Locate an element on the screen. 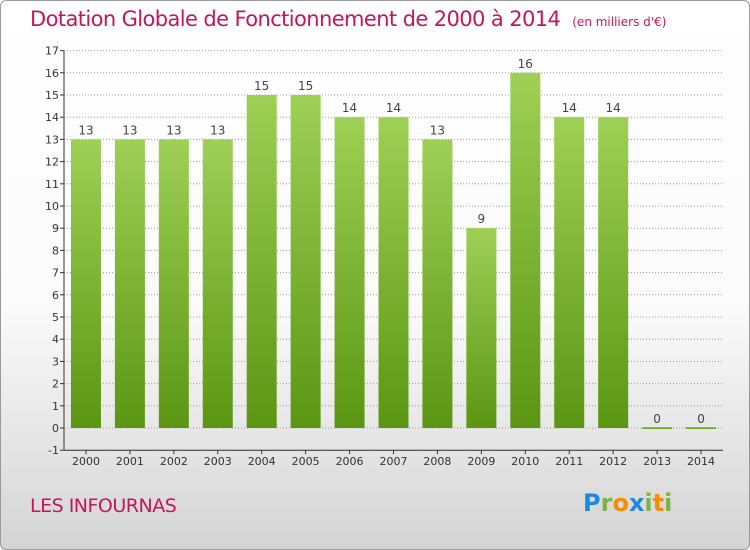 This screenshot has height=550, width=750. x-tick-label: 2010 is located at coordinates (525, 461).